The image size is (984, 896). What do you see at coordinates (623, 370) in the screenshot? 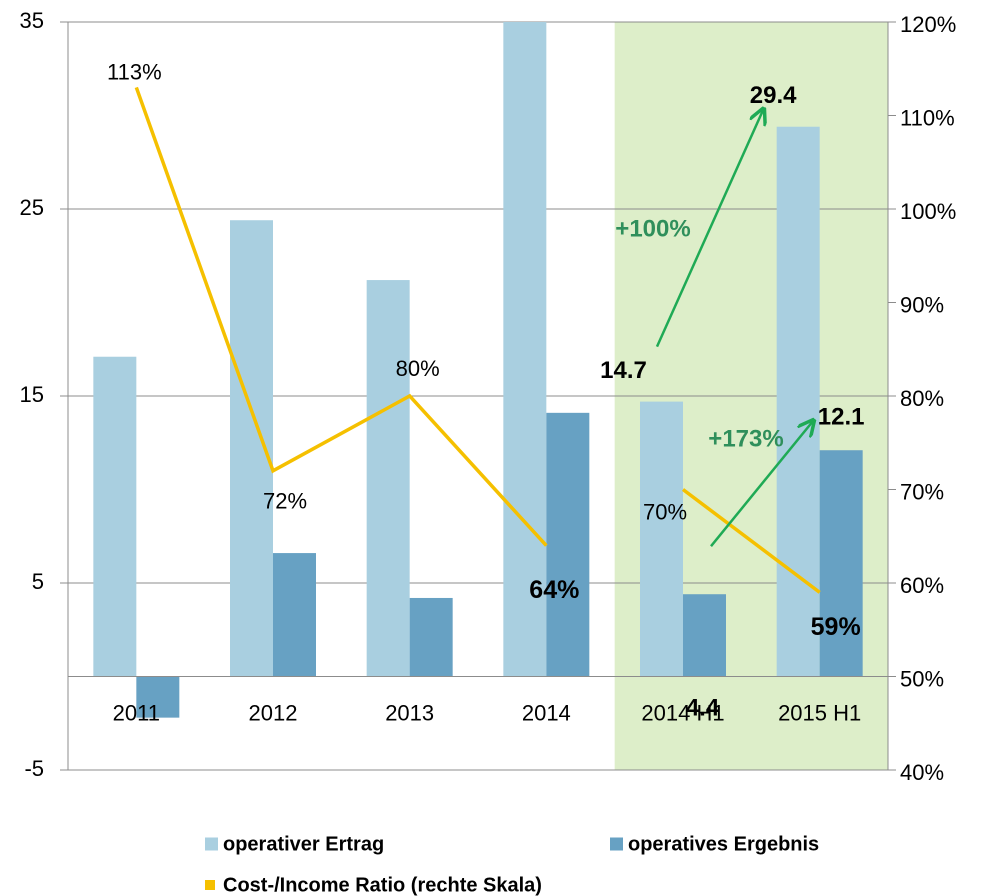
I see `bar-value-label: 14.7` at bounding box center [623, 370].